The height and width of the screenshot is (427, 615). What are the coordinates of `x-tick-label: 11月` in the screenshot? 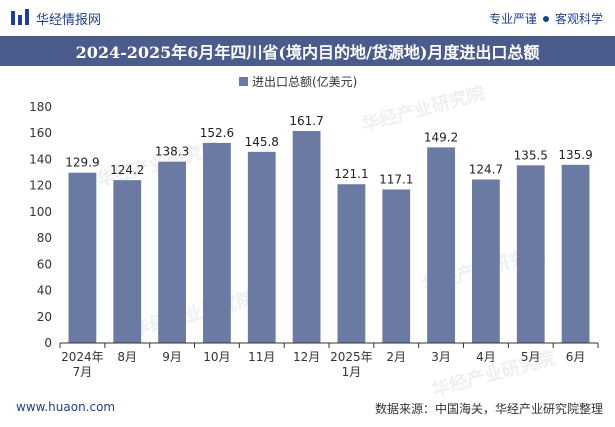 It's located at (261, 357).